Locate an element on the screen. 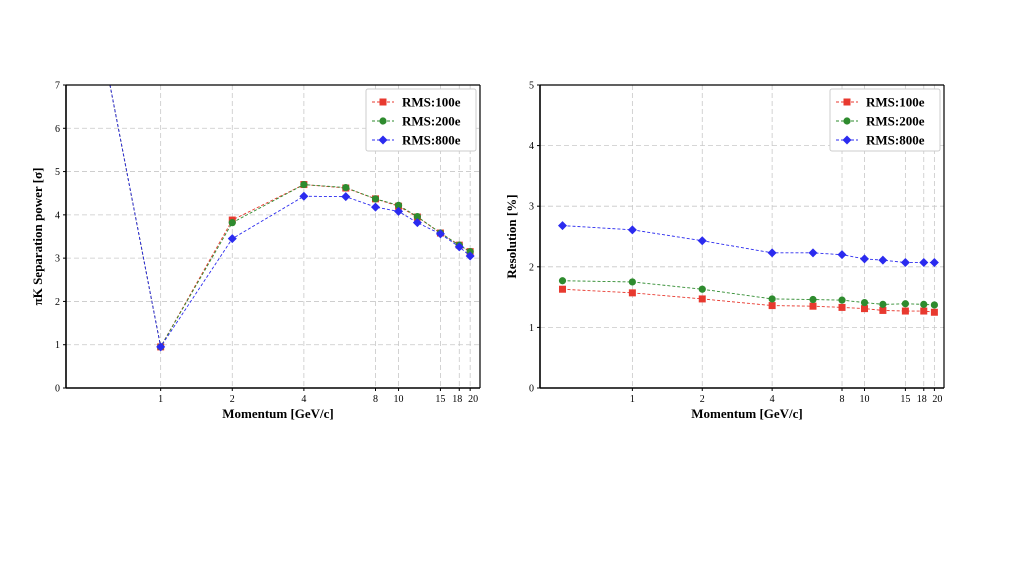  x-tick-label: 4 is located at coordinates (303, 399).